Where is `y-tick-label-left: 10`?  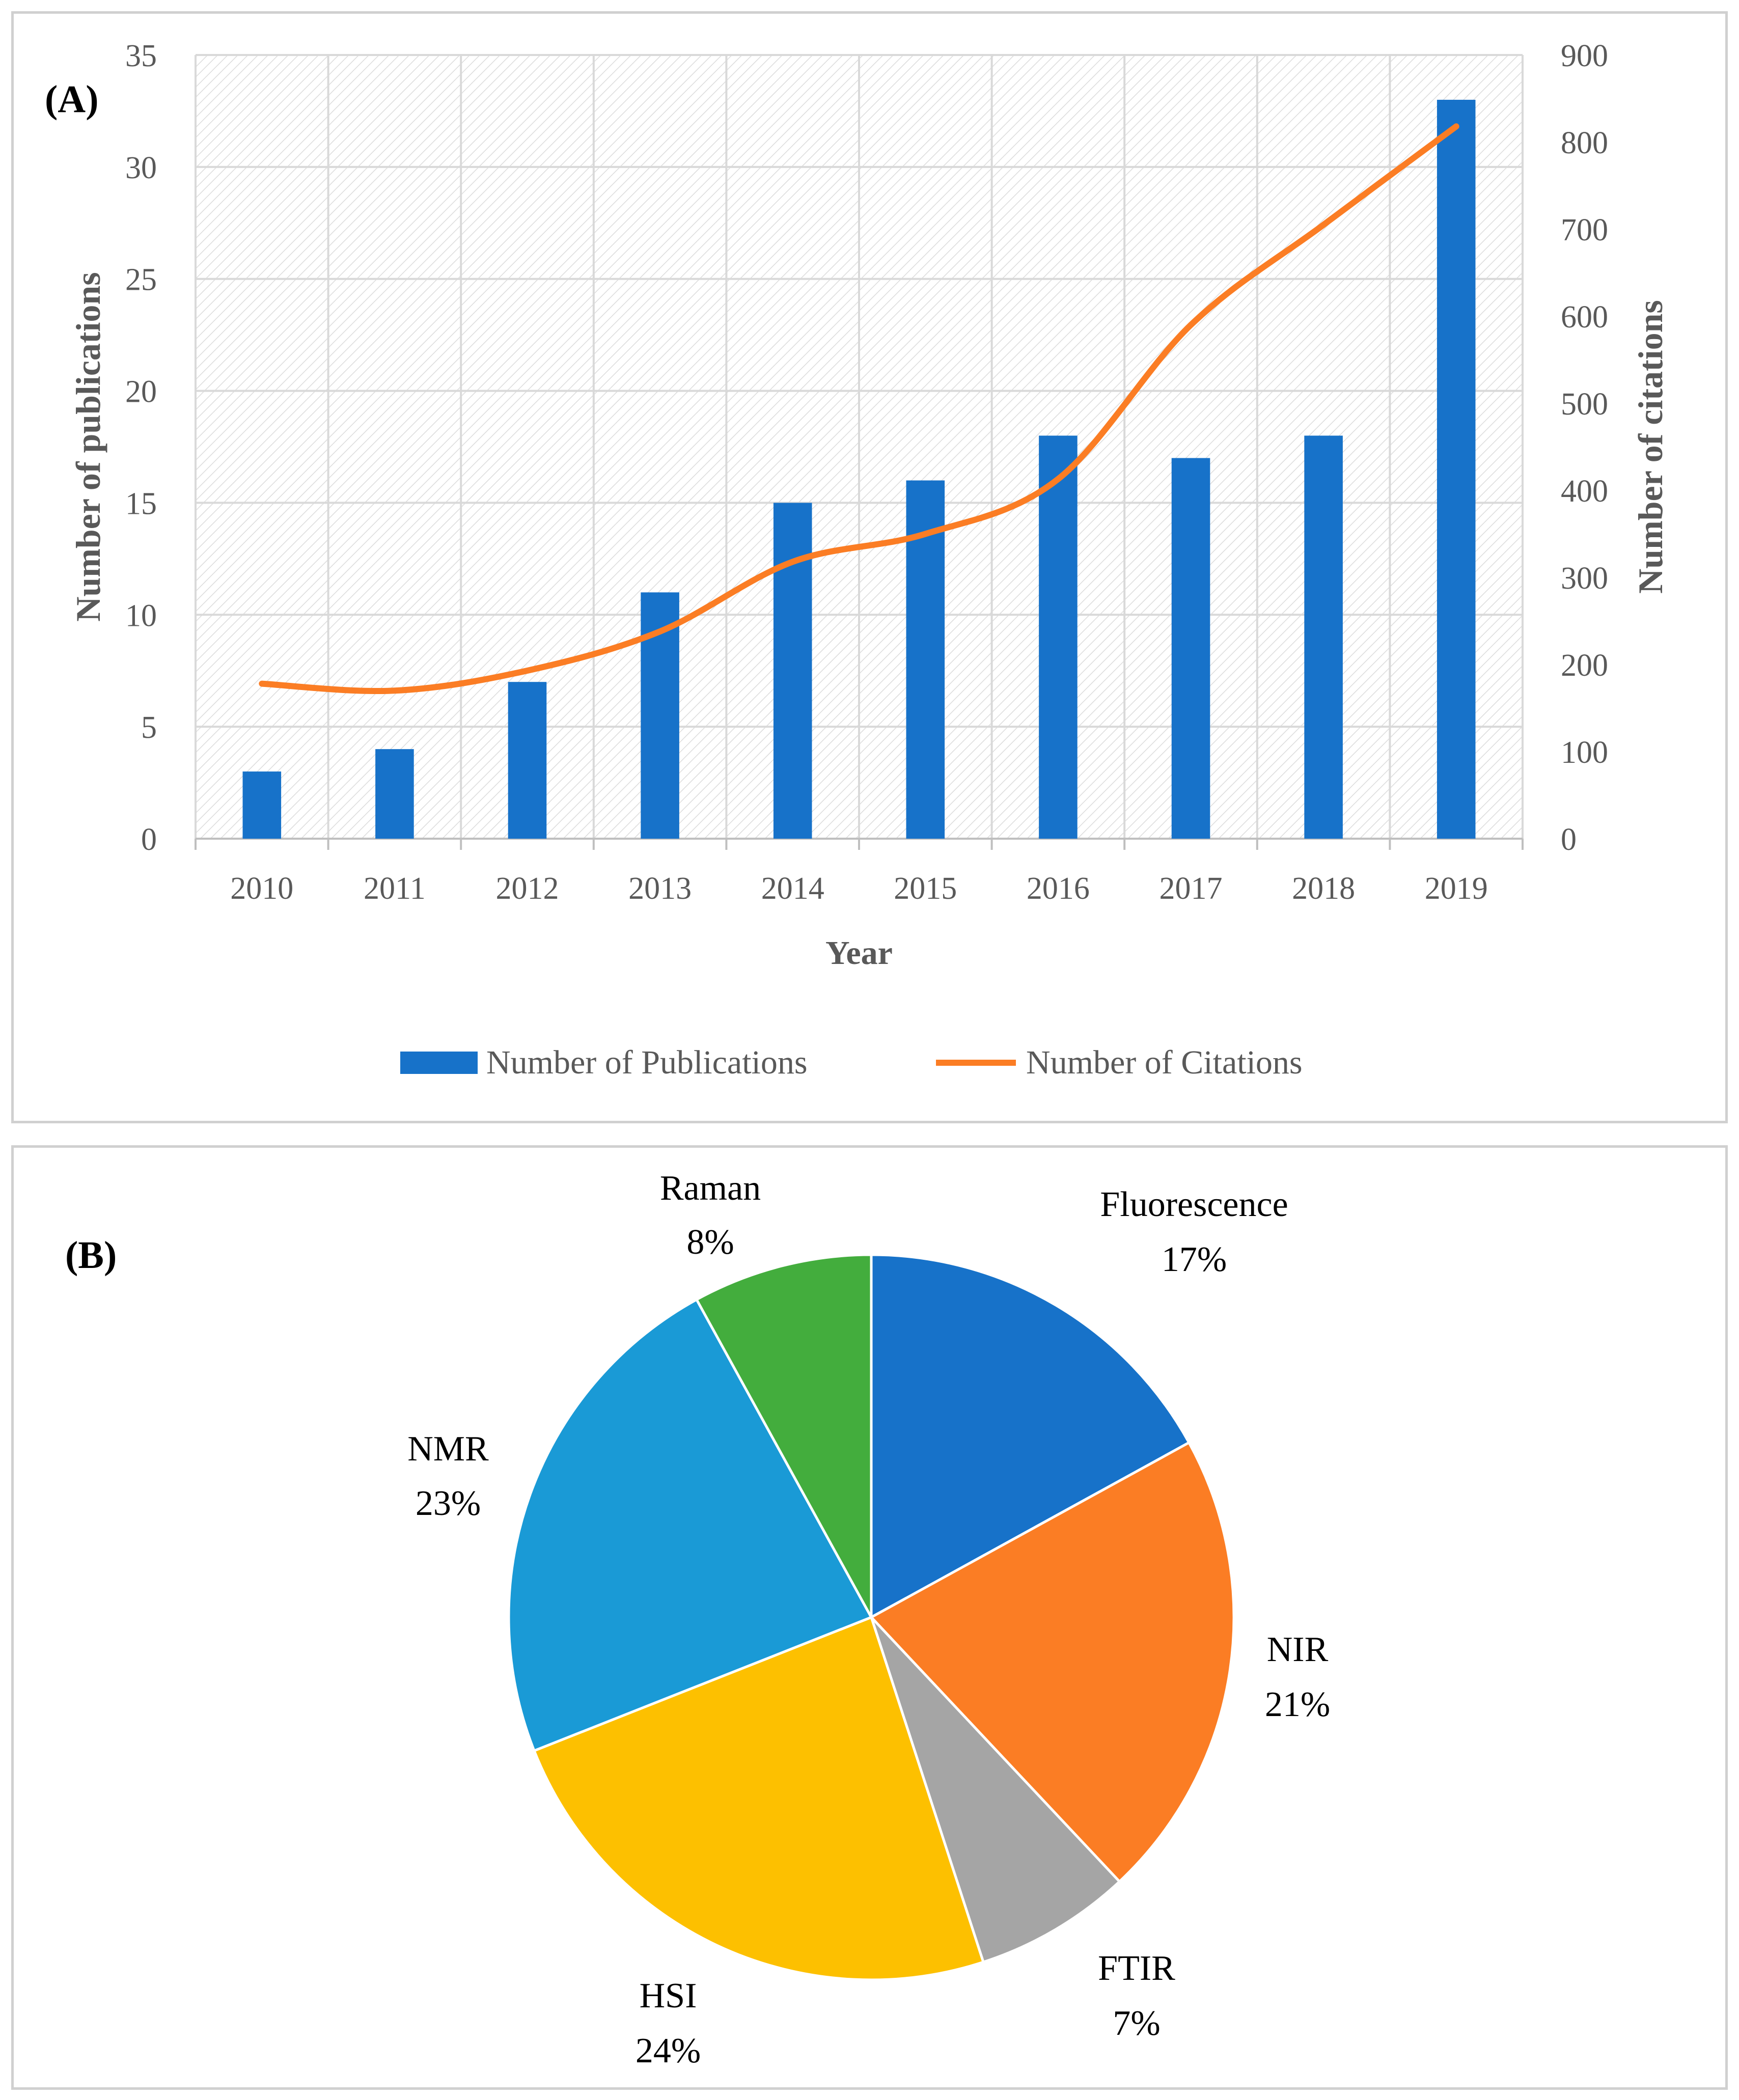
y-tick-label-left: 10 is located at coordinates (141, 615).